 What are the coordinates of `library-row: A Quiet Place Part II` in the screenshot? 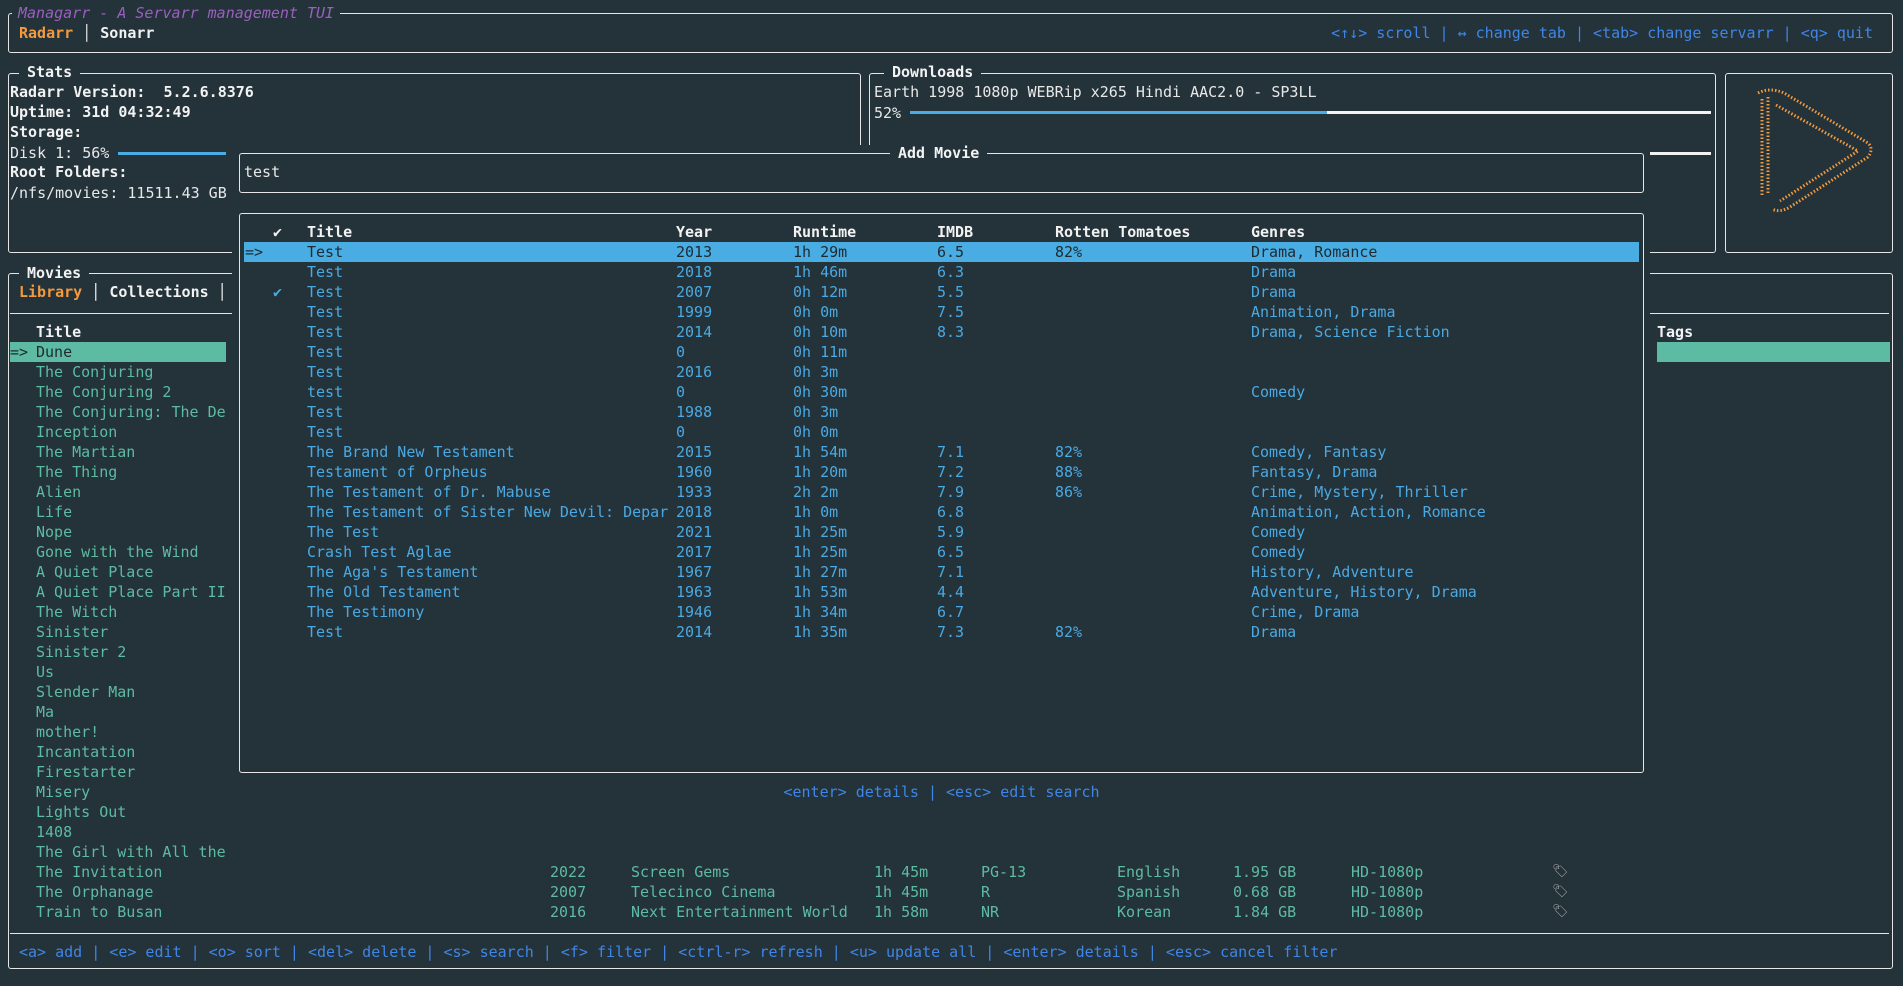 It's located at (131, 592).